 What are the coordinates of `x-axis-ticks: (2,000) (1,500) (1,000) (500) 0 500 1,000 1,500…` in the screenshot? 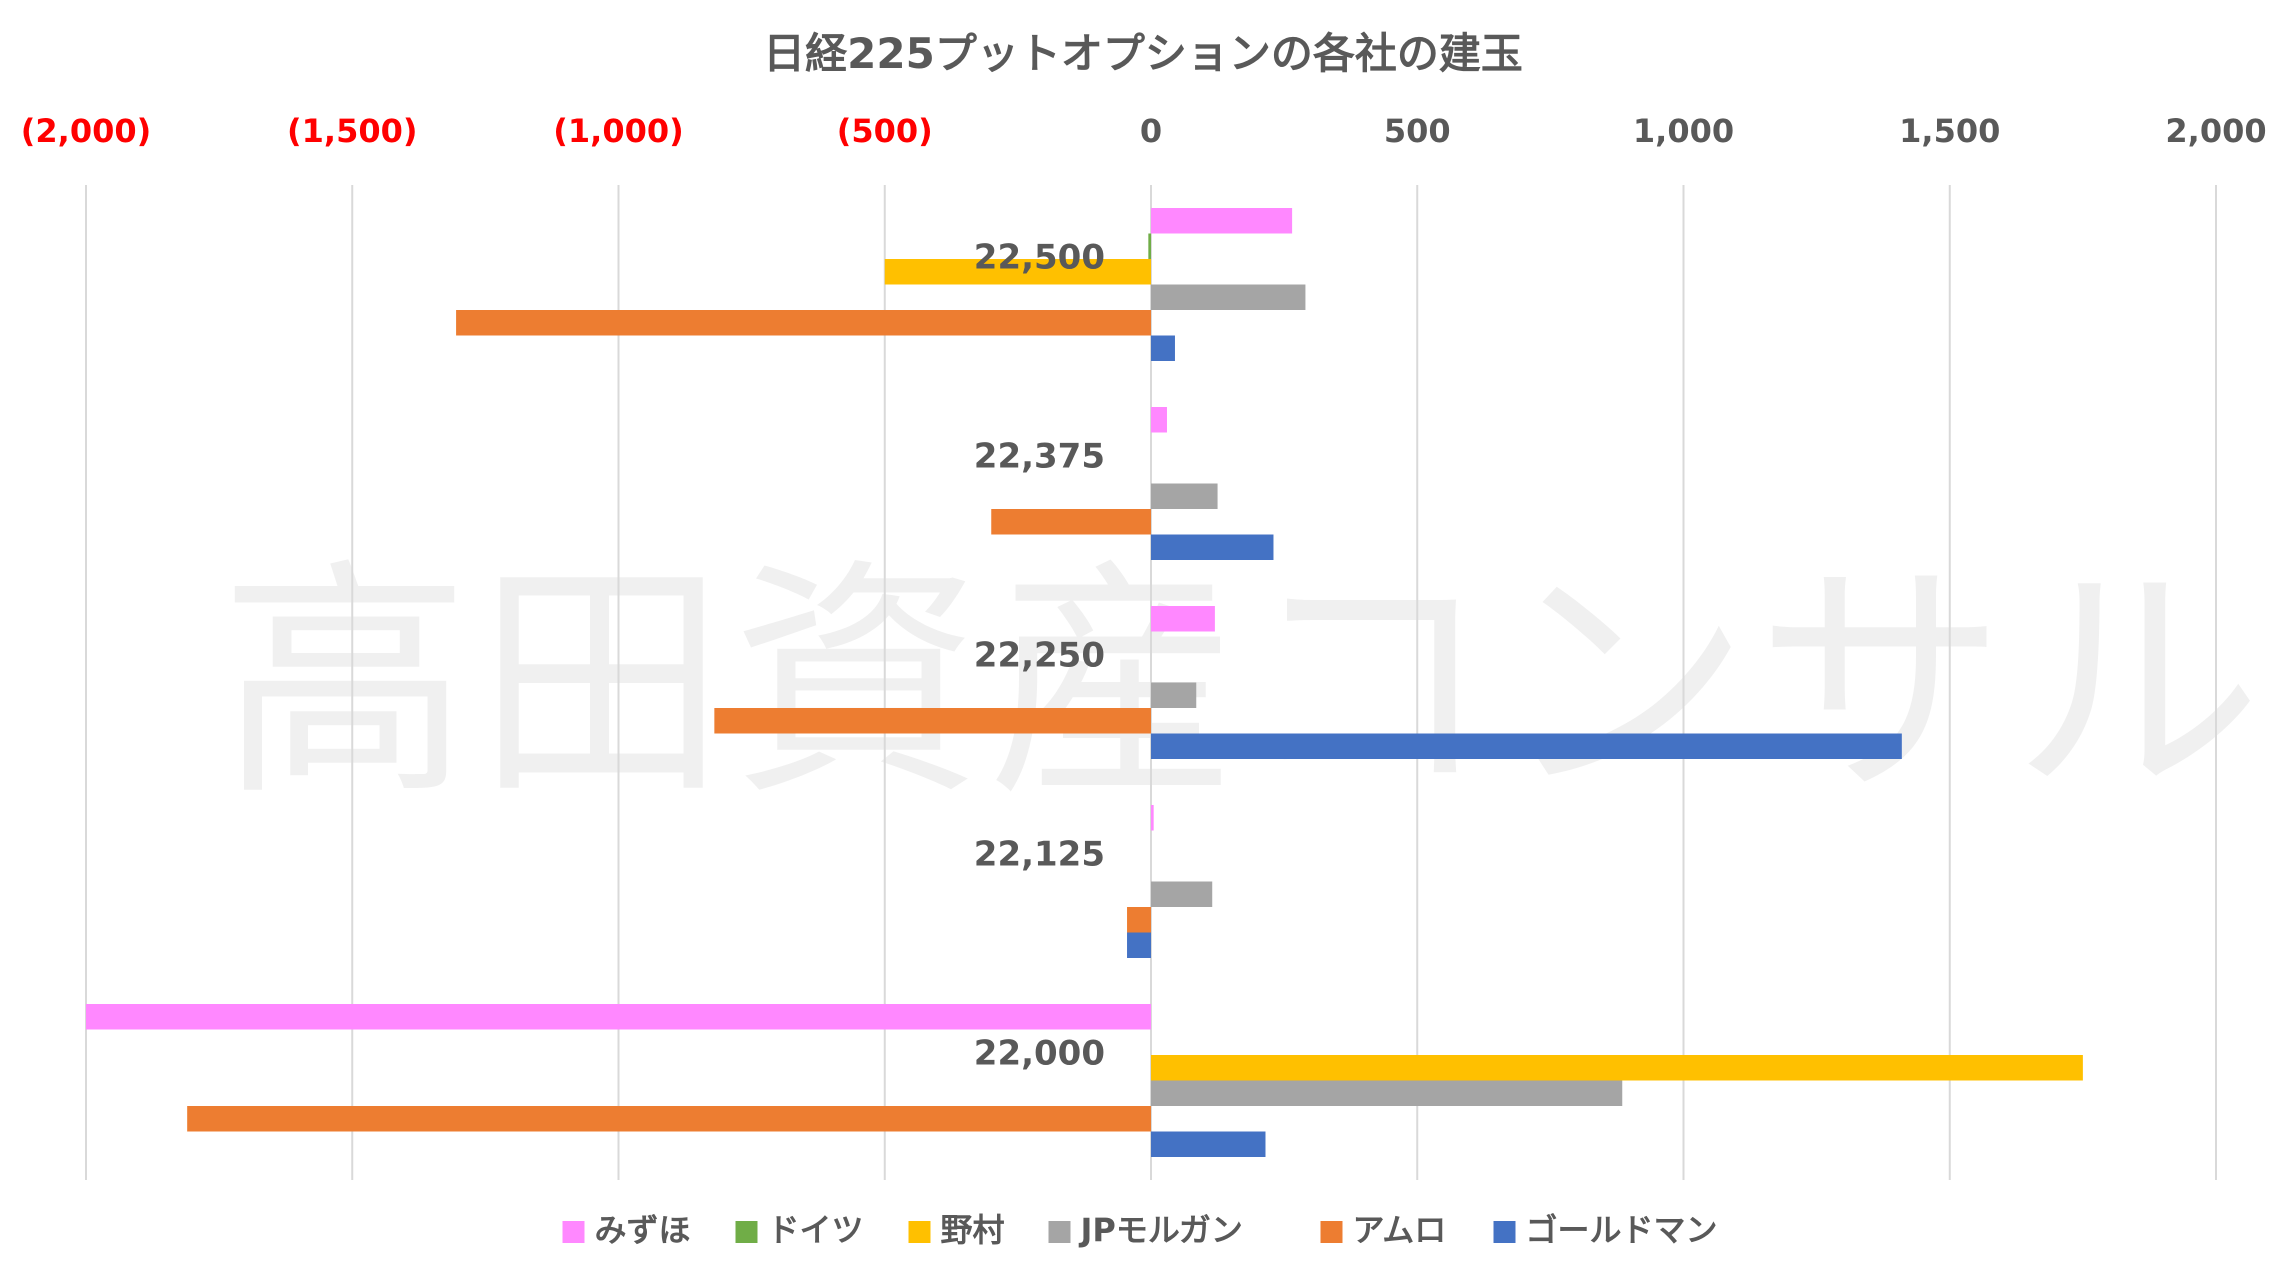 It's located at (1144, 131).